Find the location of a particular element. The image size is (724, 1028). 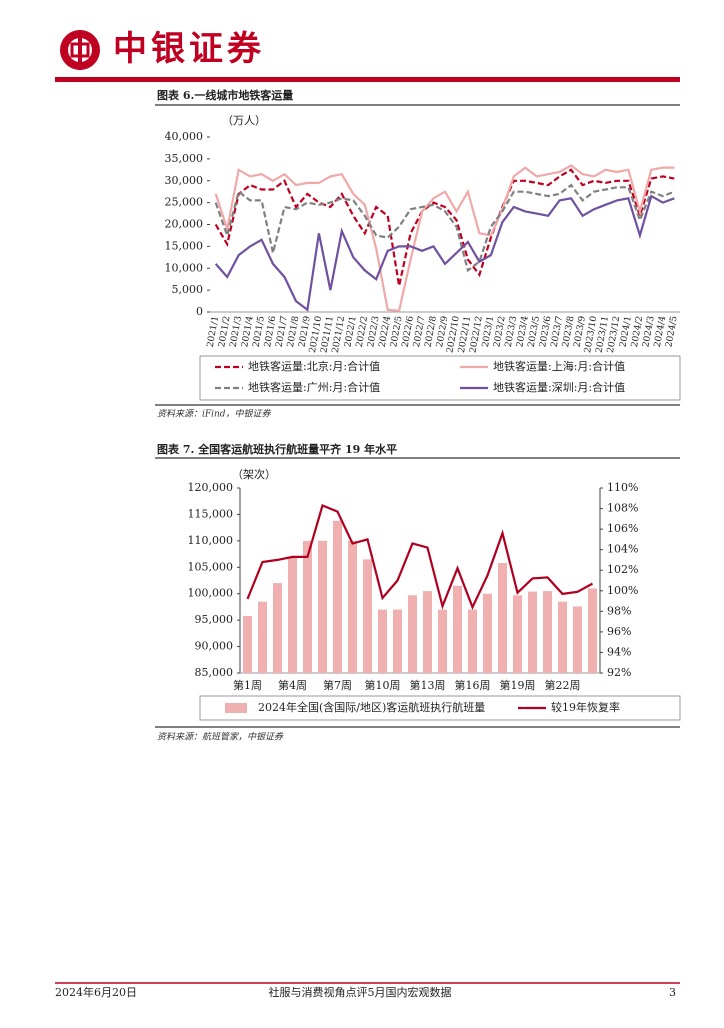

logo is located at coordinates (80, 50).